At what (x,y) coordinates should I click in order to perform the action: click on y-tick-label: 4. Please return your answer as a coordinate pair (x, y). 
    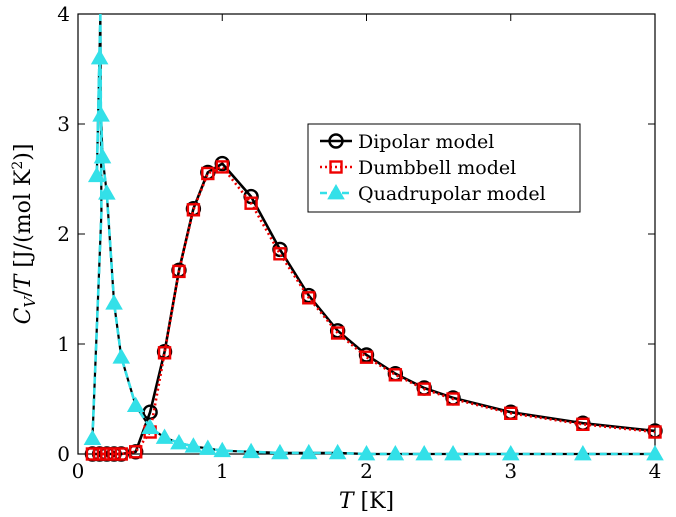
    Looking at the image, I should click on (63, 14).